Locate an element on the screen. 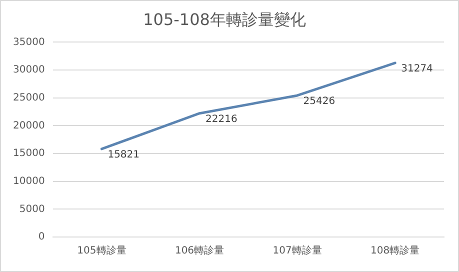 The height and width of the screenshot is (272, 459). data-label: 31274 is located at coordinates (417, 69).